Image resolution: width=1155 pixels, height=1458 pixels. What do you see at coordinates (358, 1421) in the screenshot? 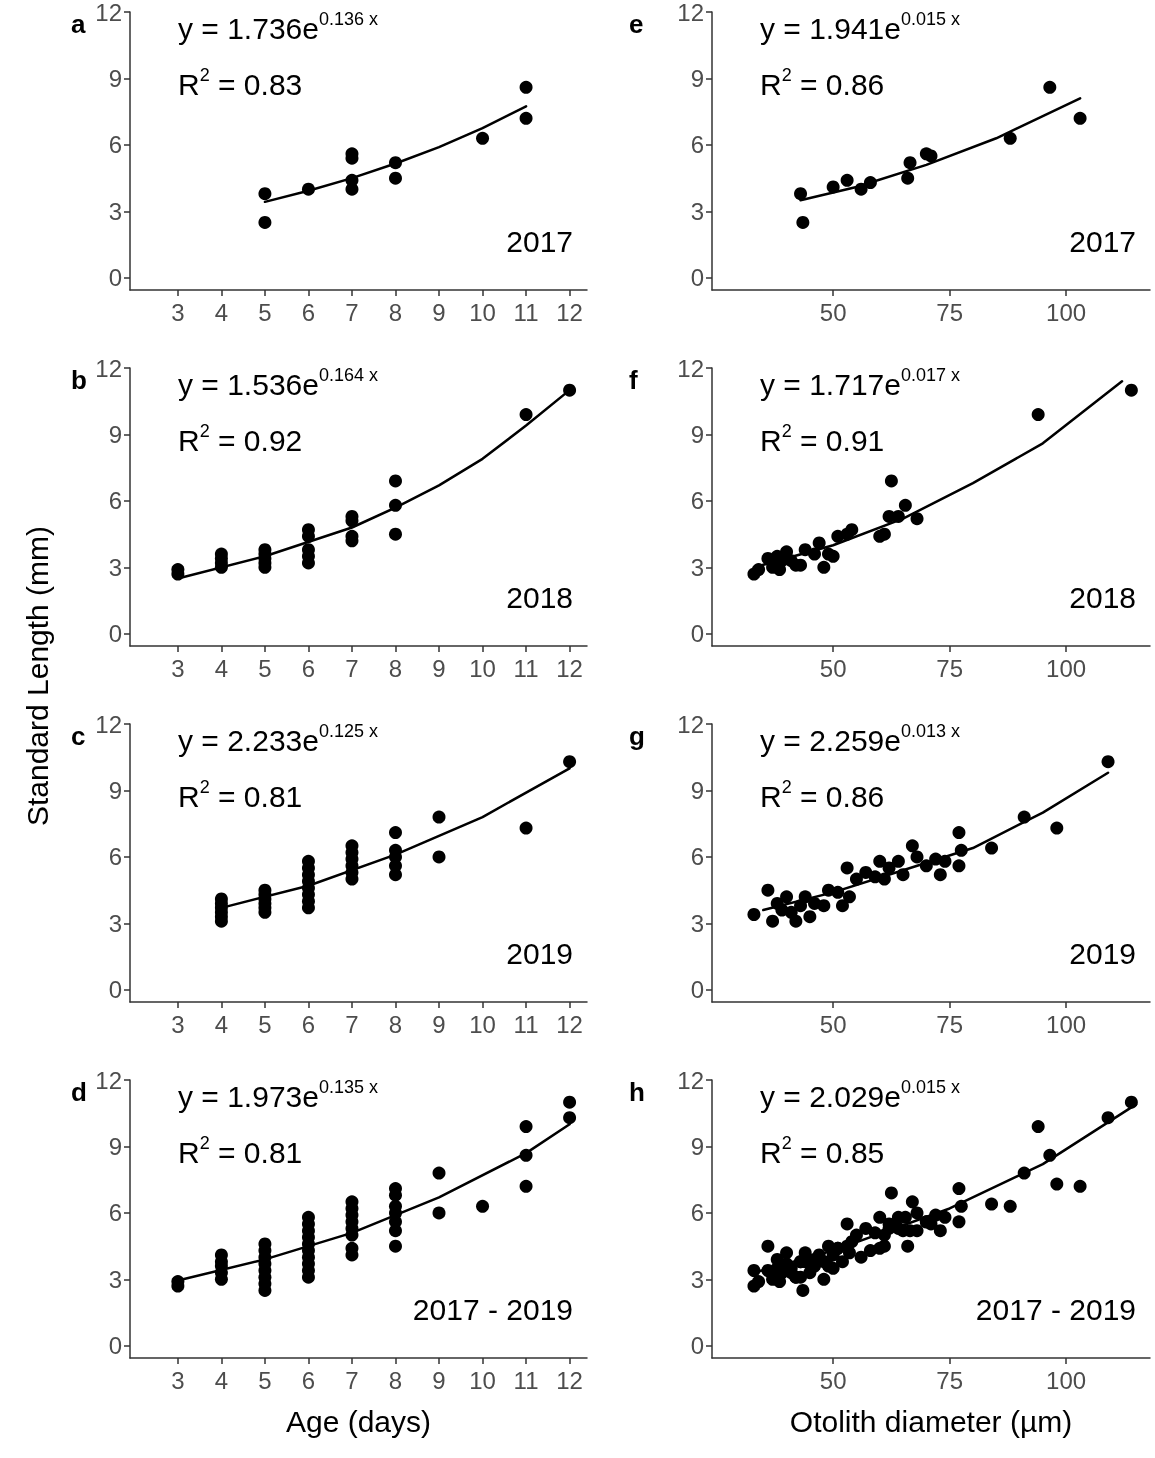
I see `x-axis-title: Age (days)` at bounding box center [358, 1421].